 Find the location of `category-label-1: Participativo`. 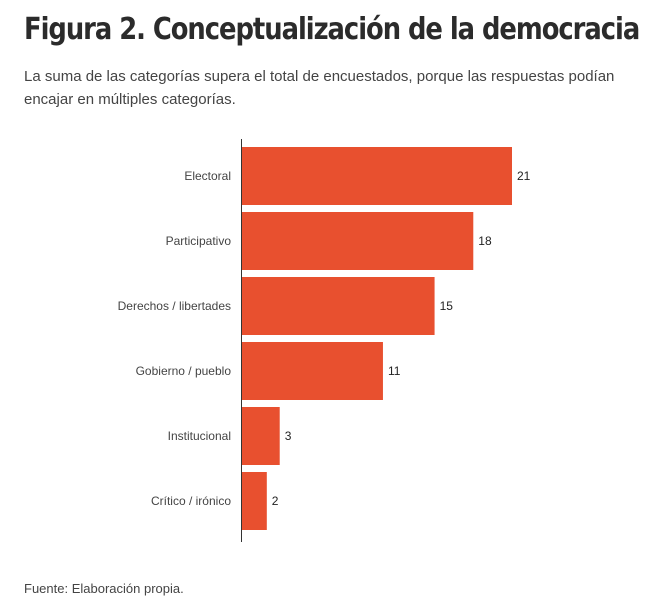

category-label-1: Participativo is located at coordinates (199, 241).